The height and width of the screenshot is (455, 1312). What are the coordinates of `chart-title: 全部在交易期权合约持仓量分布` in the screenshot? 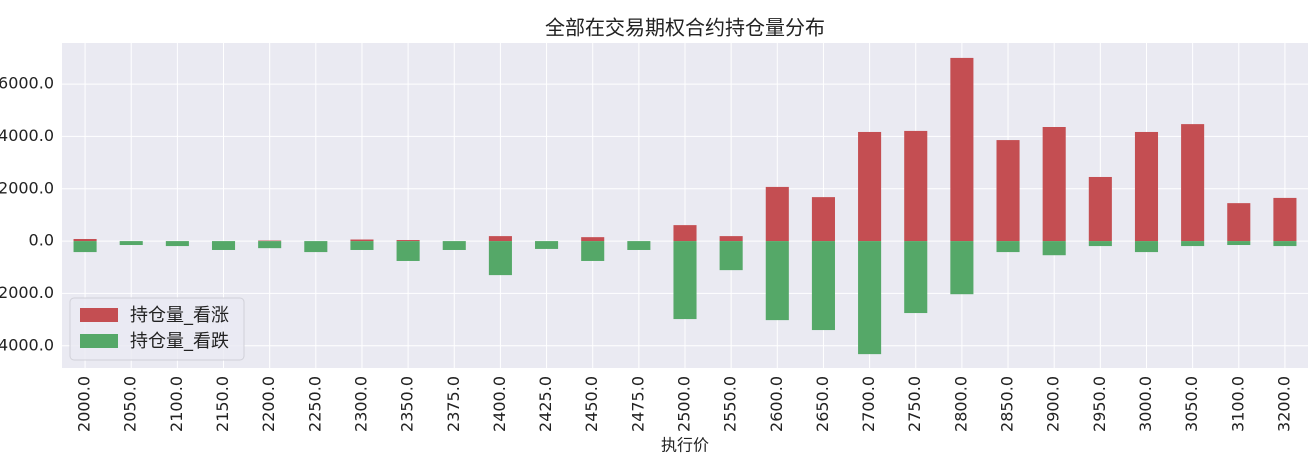 It's located at (685, 28).